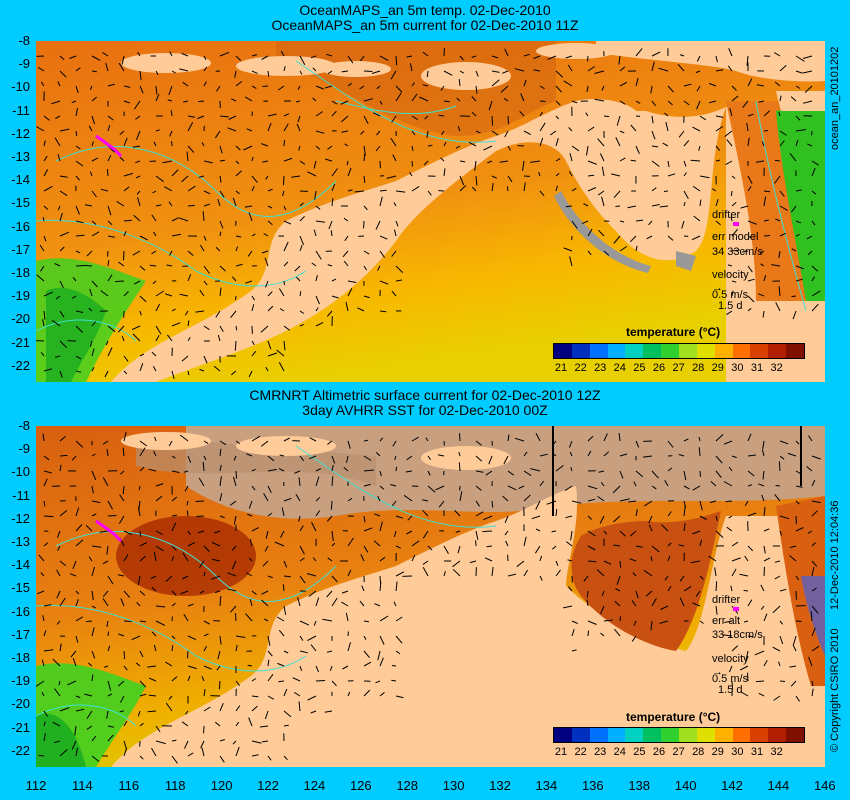 The height and width of the screenshot is (800, 850). What do you see at coordinates (726, 621) in the screenshot?
I see `legend-err: err alt` at bounding box center [726, 621].